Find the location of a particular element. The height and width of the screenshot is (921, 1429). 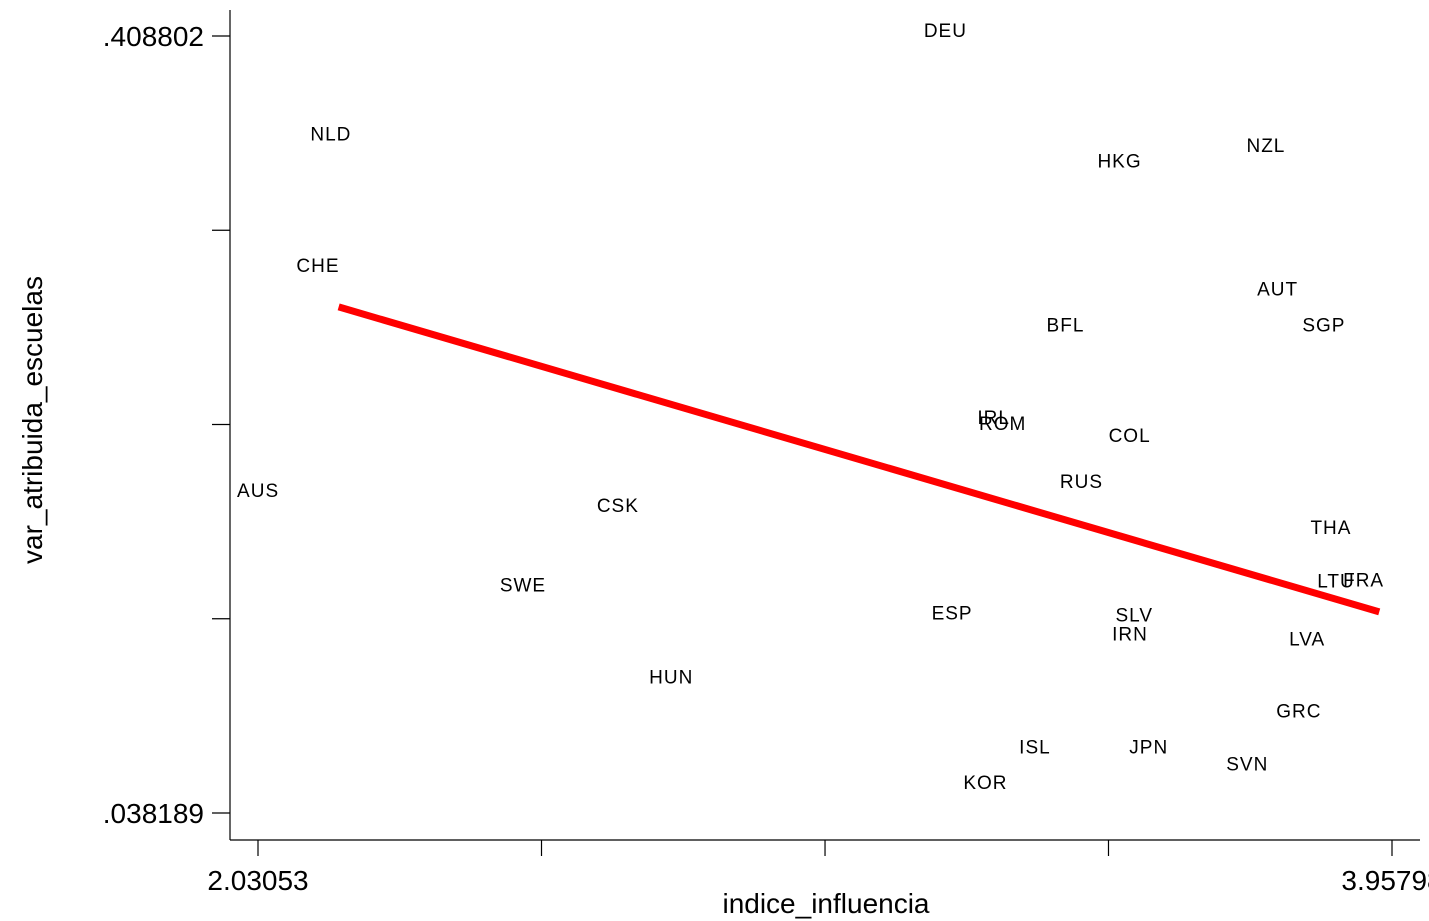

point-swe: SWE is located at coordinates (523, 586).